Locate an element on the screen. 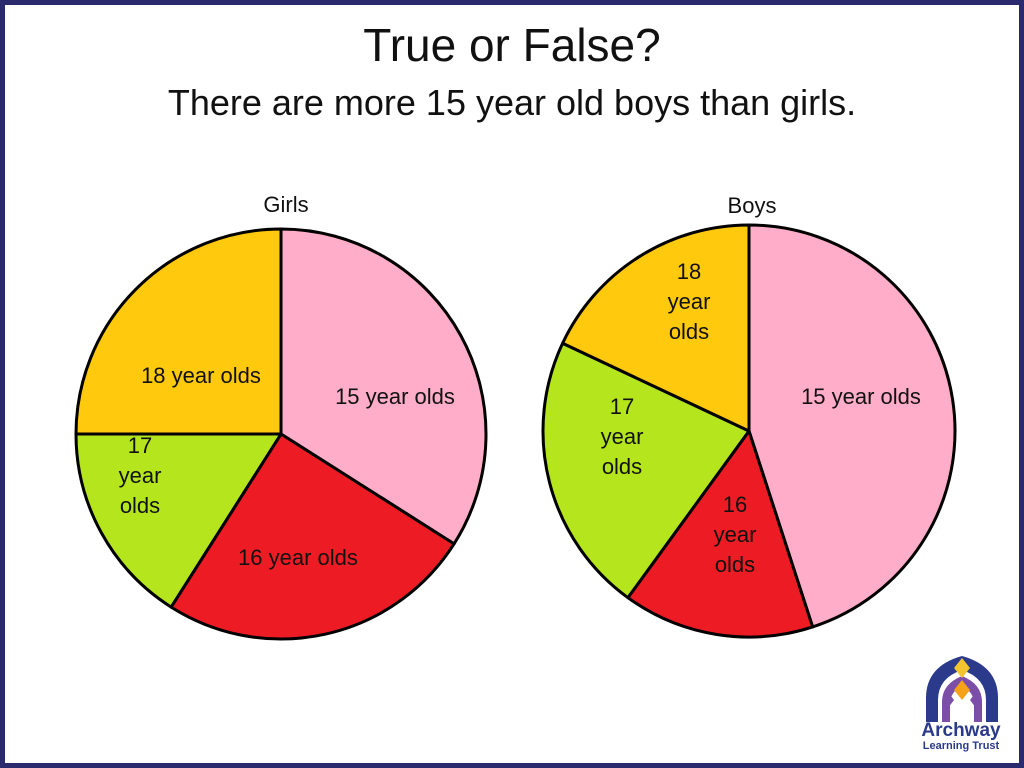 The height and width of the screenshot is (768, 1024). boys-label-15-year-olds: 15 year olds is located at coordinates (861, 396).